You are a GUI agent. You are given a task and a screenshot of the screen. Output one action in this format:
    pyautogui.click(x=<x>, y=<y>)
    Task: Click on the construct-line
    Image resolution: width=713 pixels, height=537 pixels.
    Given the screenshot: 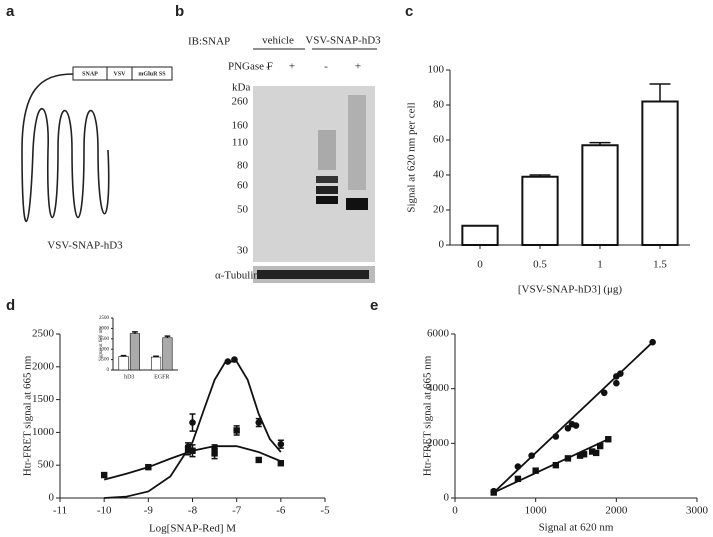 What is the action you would take?
    pyautogui.click(x=65, y=147)
    